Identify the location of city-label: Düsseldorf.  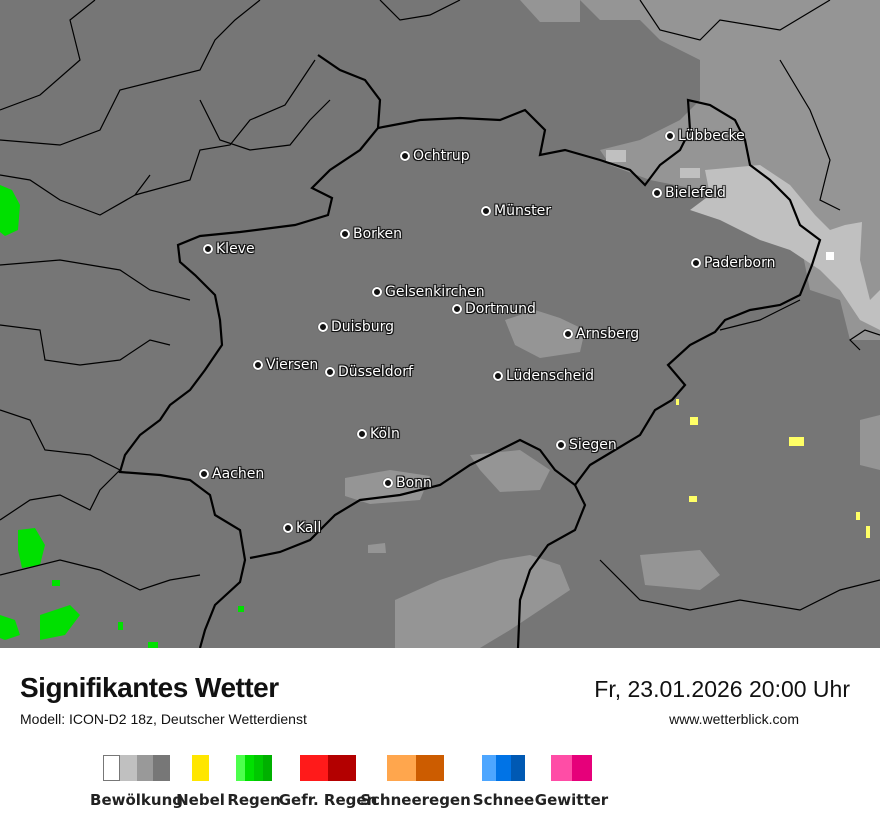
(369, 372).